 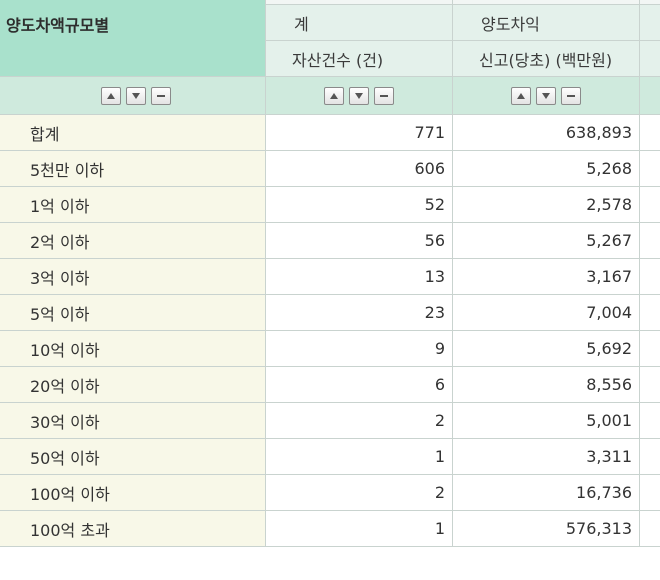 What do you see at coordinates (546, 493) in the screenshot?
I see `cell-amount: 16,736` at bounding box center [546, 493].